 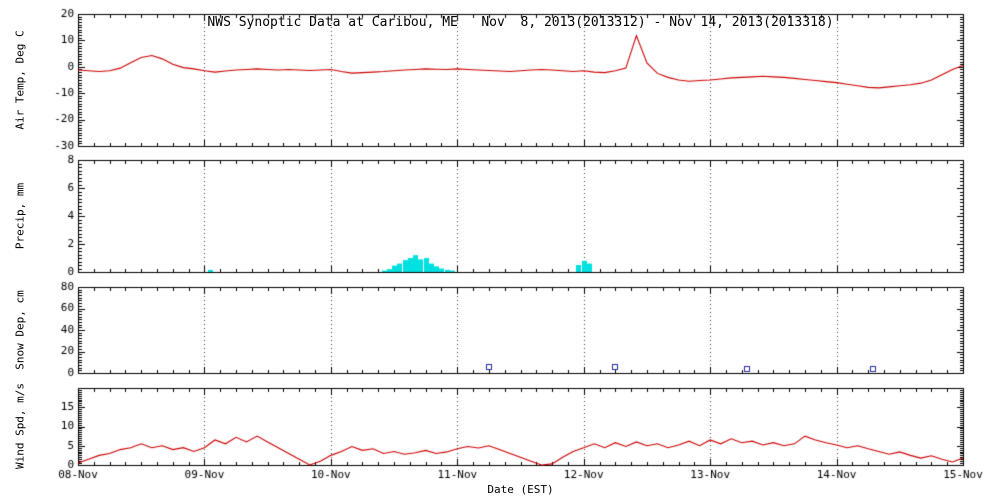 I want to click on y-axis-label-air-temp: Air Temp, Deg C, so click(x=20, y=80).